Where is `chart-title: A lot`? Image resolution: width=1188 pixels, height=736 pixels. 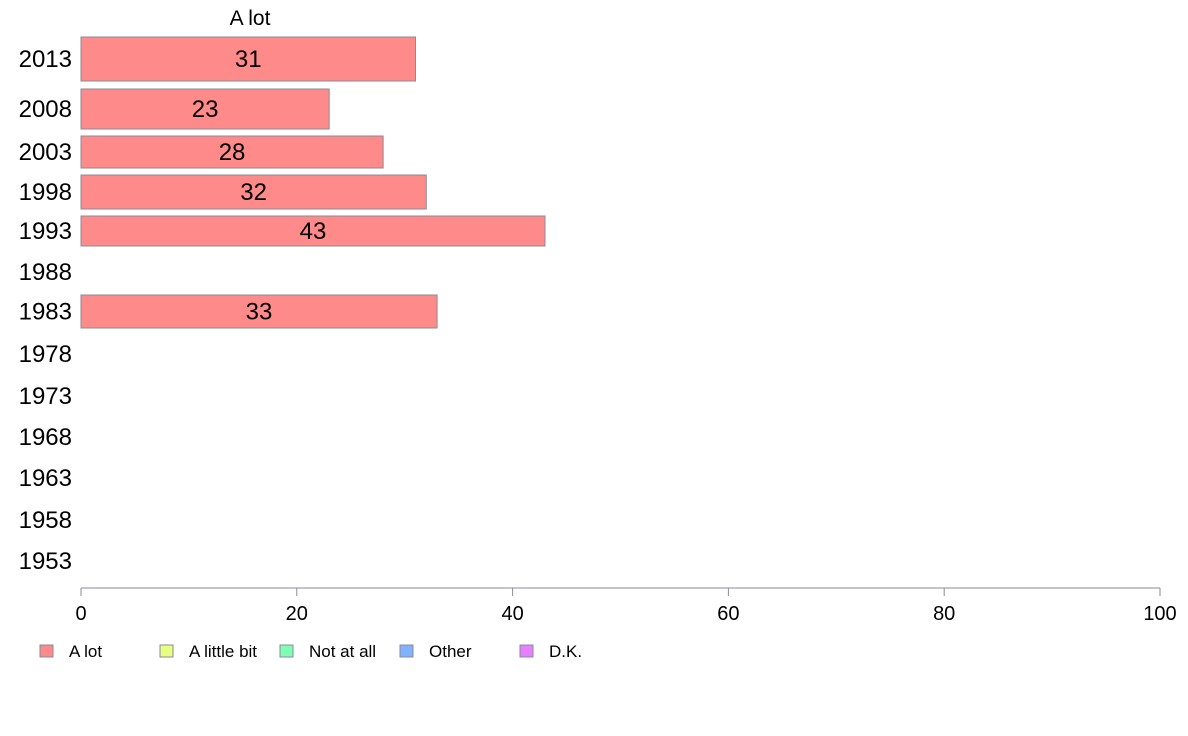
chart-title: A lot is located at coordinates (250, 18).